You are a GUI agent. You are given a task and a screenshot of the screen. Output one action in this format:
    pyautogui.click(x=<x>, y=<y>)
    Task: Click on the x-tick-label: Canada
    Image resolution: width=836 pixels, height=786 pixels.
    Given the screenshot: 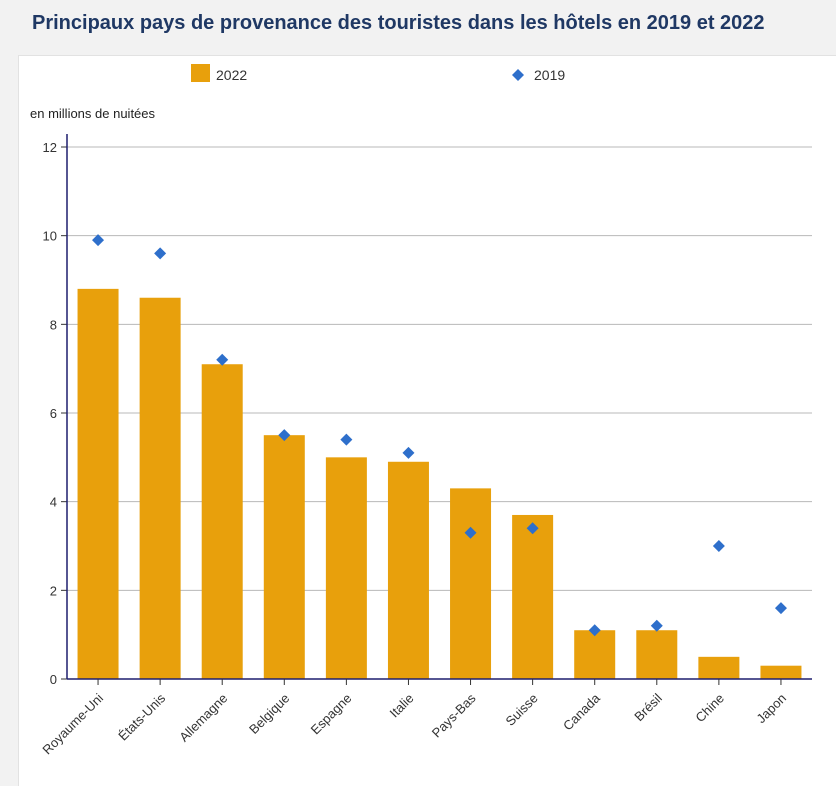 What is the action you would take?
    pyautogui.click(x=581, y=711)
    